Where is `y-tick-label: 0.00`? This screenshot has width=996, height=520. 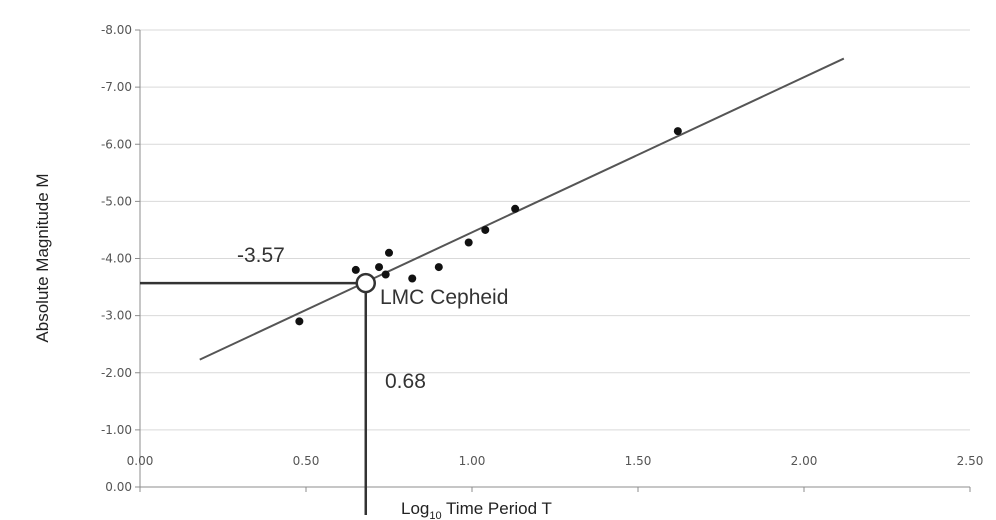 y-tick-label: 0.00 is located at coordinates (118, 487).